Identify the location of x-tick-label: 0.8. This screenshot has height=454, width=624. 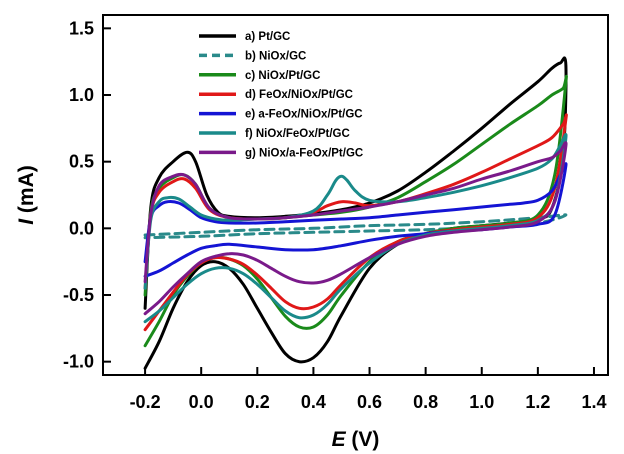
(425, 402).